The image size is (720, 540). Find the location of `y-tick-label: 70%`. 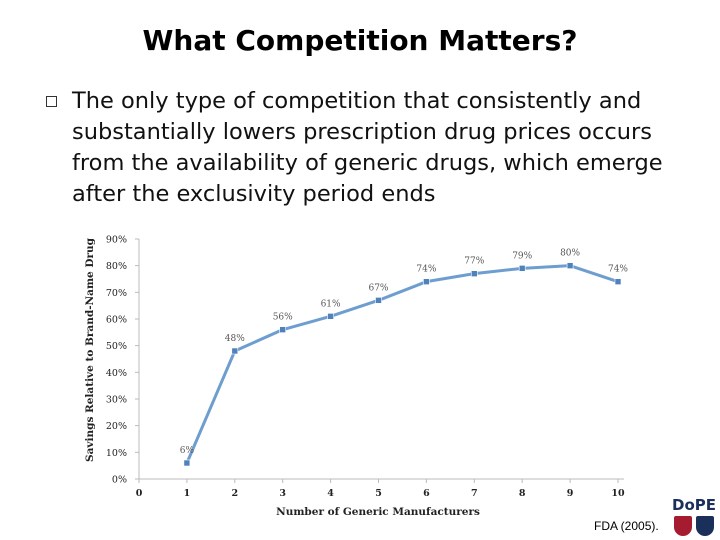

y-tick-label: 70% is located at coordinates (116, 293).